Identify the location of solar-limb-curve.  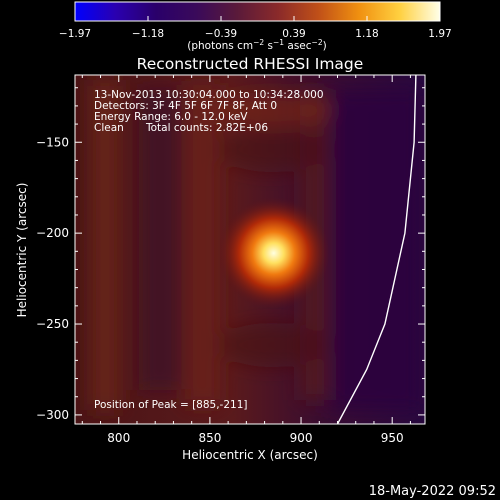
(376, 249).